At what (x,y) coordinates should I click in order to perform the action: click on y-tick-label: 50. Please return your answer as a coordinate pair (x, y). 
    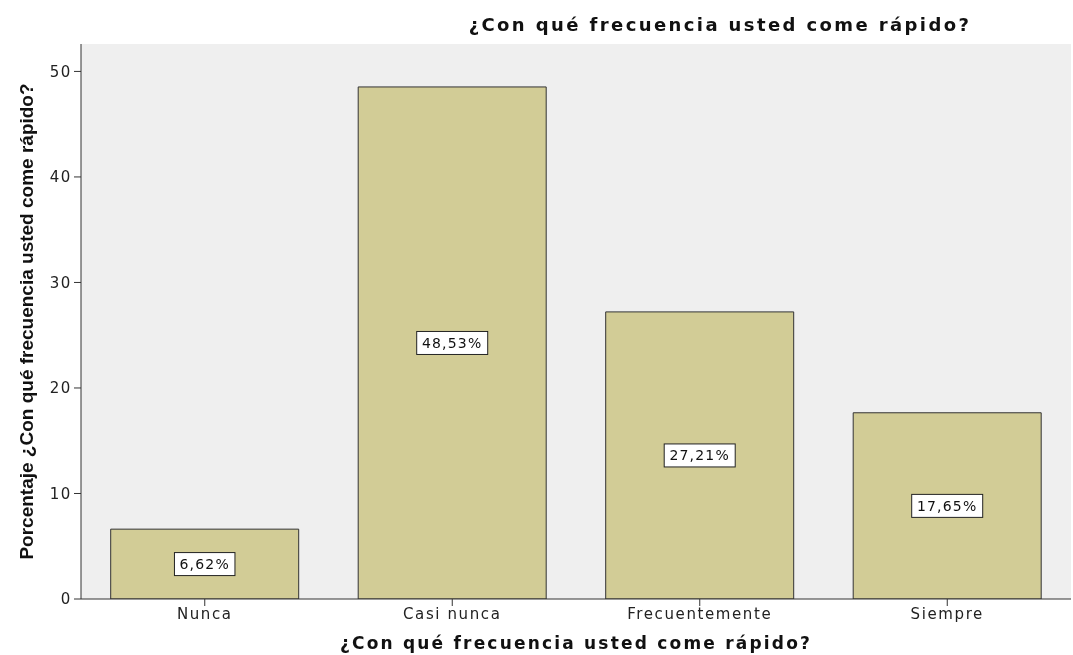
    Looking at the image, I should click on (60, 71).